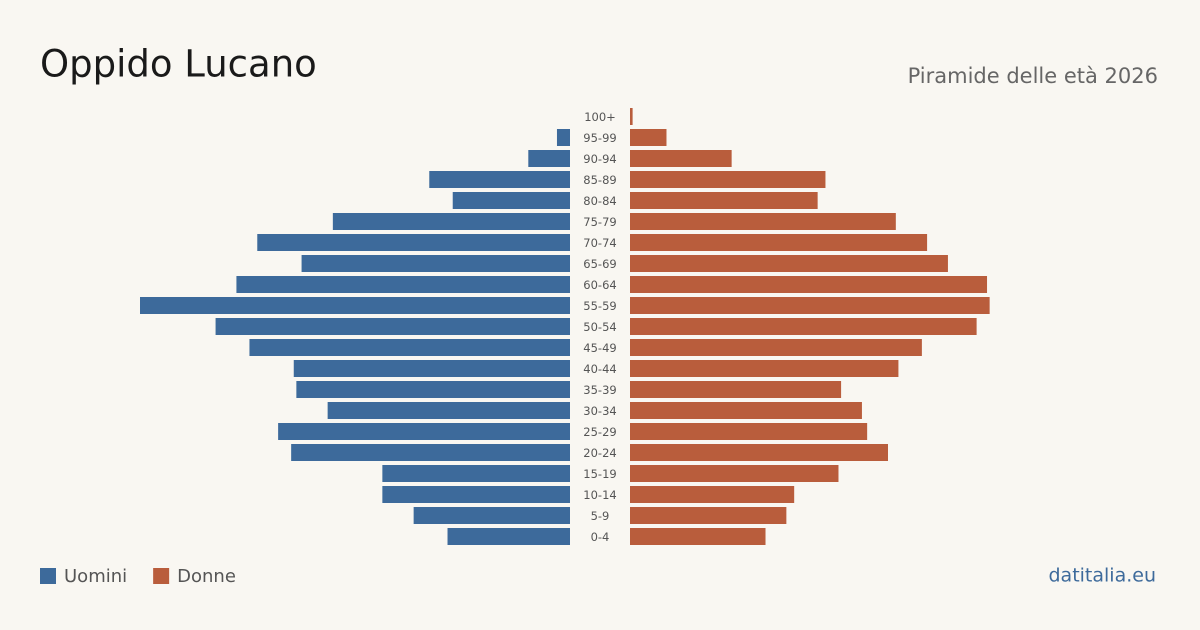 The image size is (1200, 630). I want to click on age-label: 70-74, so click(599, 243).